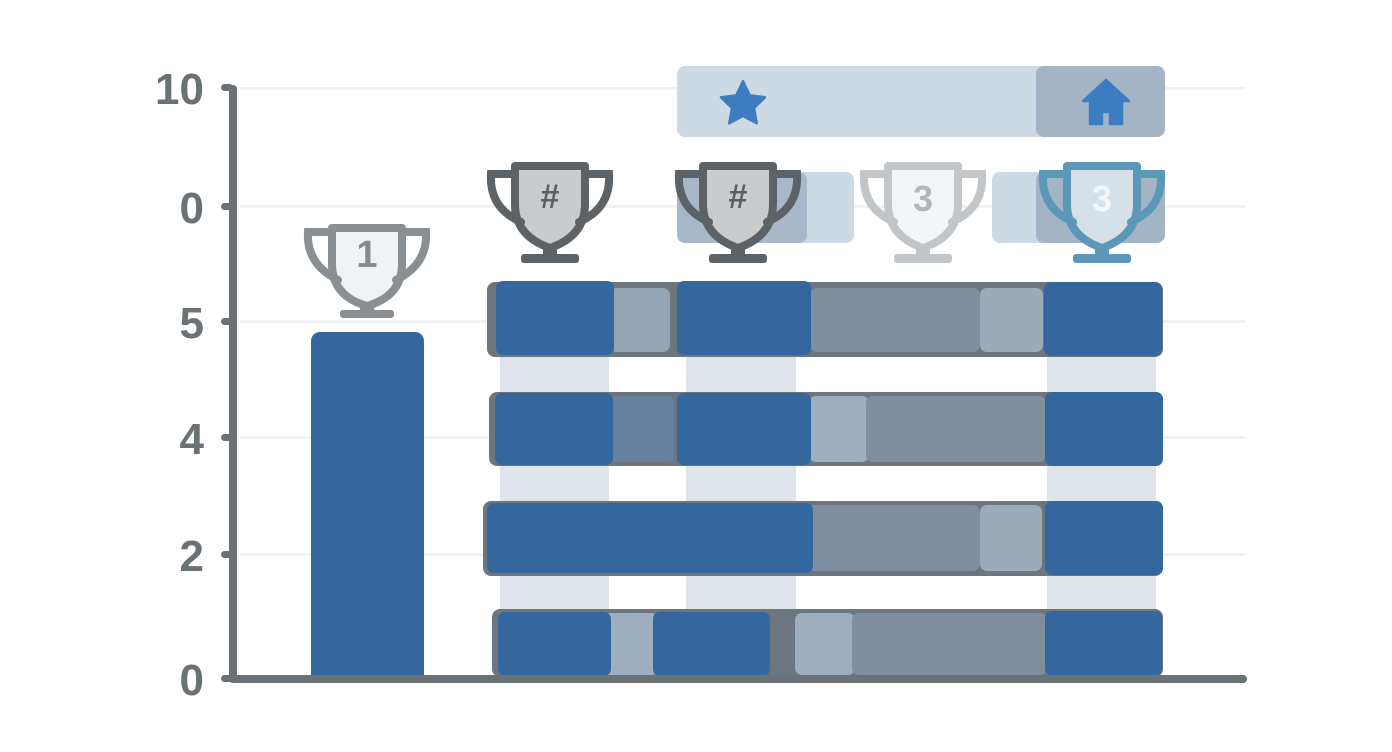 This screenshot has width=1392, height=752. I want to click on y-tick-label-0-upper: 0, so click(191, 208).